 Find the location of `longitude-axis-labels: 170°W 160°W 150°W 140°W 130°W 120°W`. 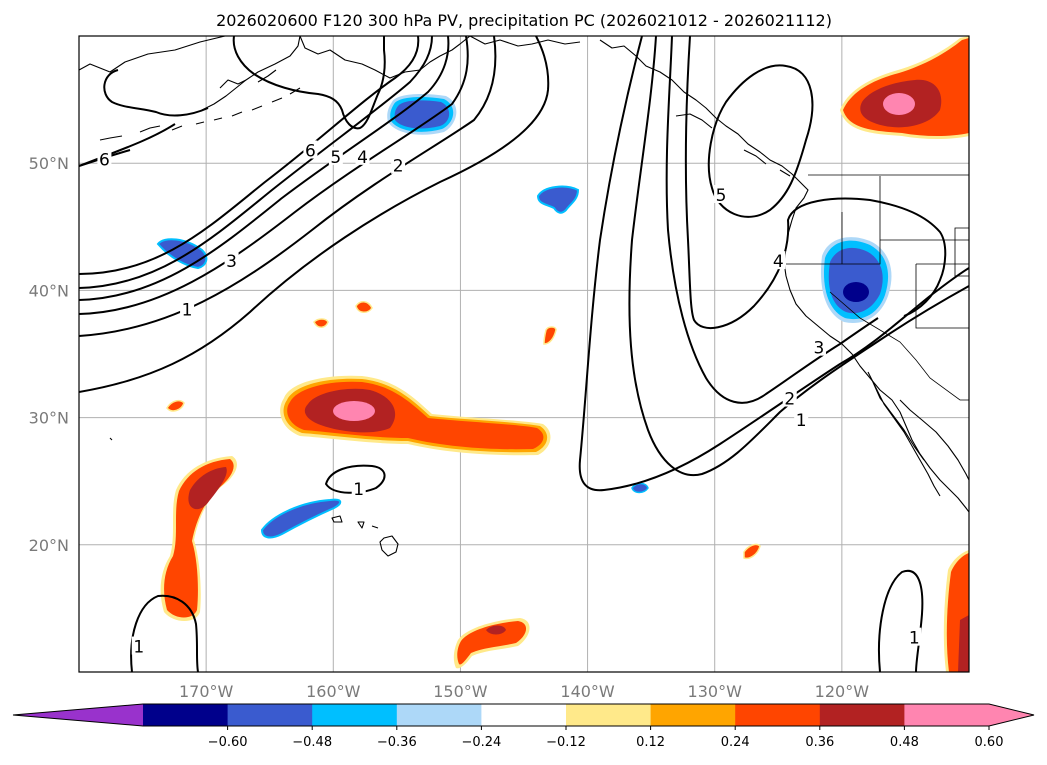

longitude-axis-labels: 170°W 160°W 150°W 140°W 130°W 120°W is located at coordinates (524, 691).